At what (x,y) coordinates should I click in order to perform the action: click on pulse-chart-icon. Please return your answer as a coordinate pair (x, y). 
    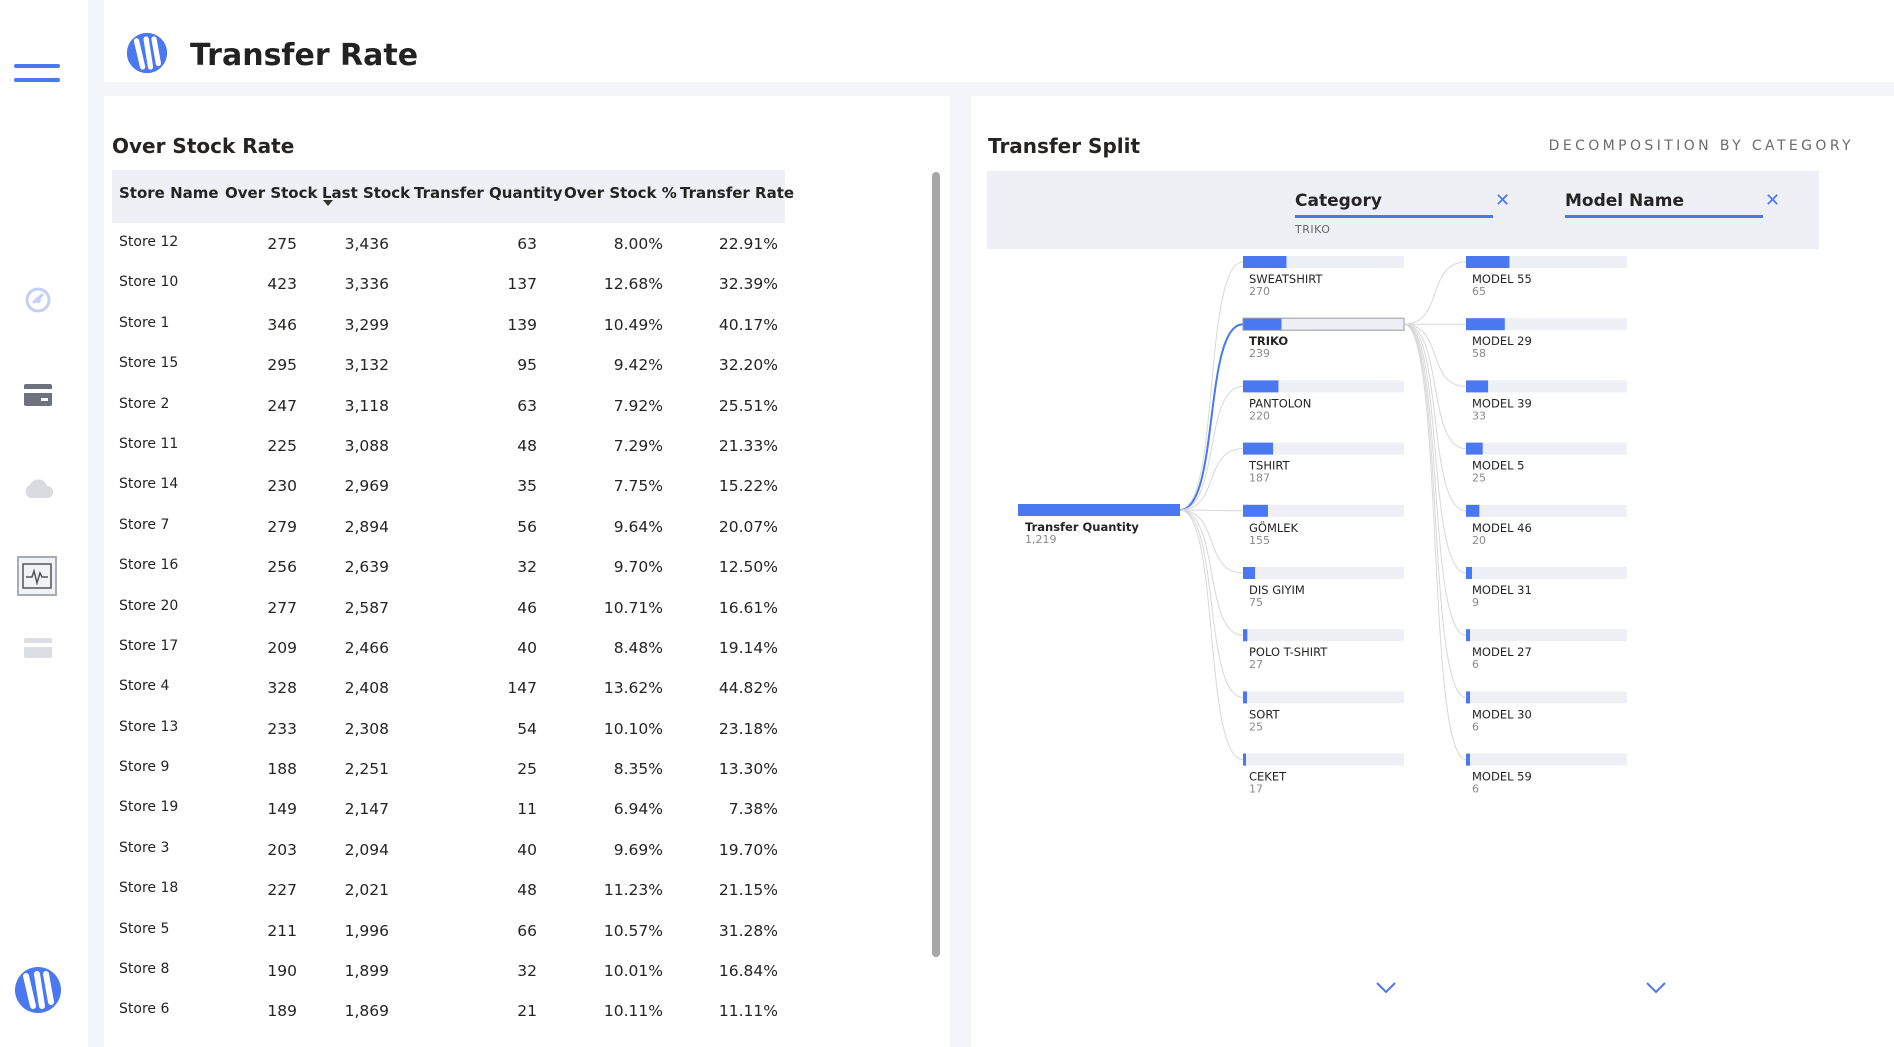
    Looking at the image, I should click on (37, 576).